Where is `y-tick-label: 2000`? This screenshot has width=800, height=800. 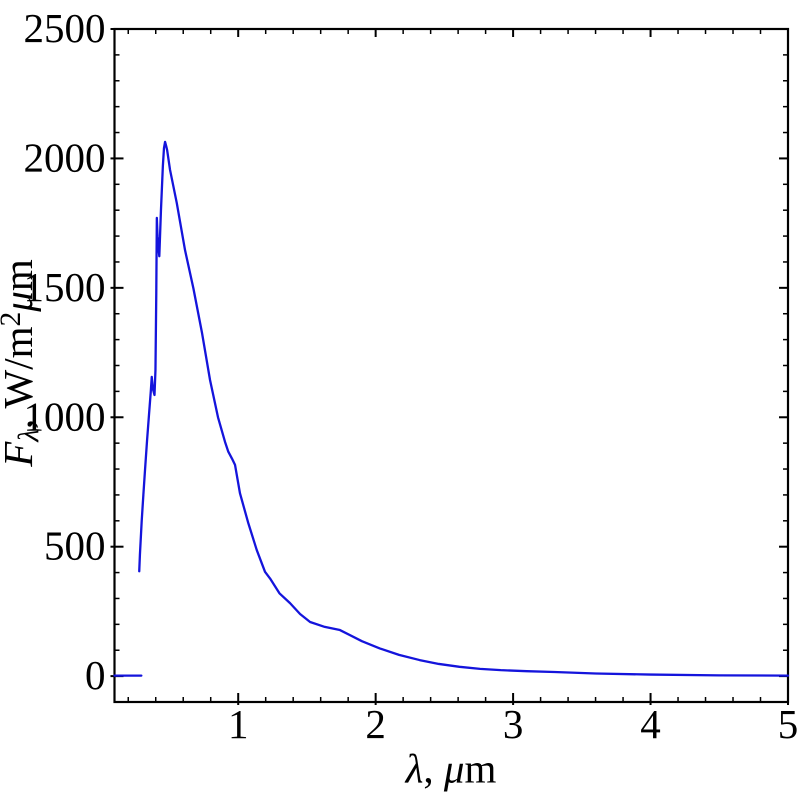 y-tick-label: 2000 is located at coordinates (65, 157).